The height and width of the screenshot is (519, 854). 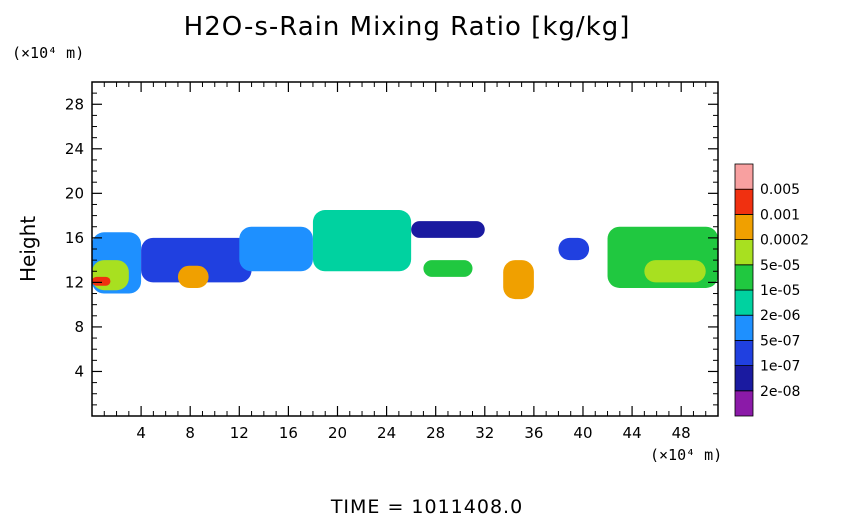 What do you see at coordinates (386, 433) in the screenshot?
I see `x-tick-label: 24` at bounding box center [386, 433].